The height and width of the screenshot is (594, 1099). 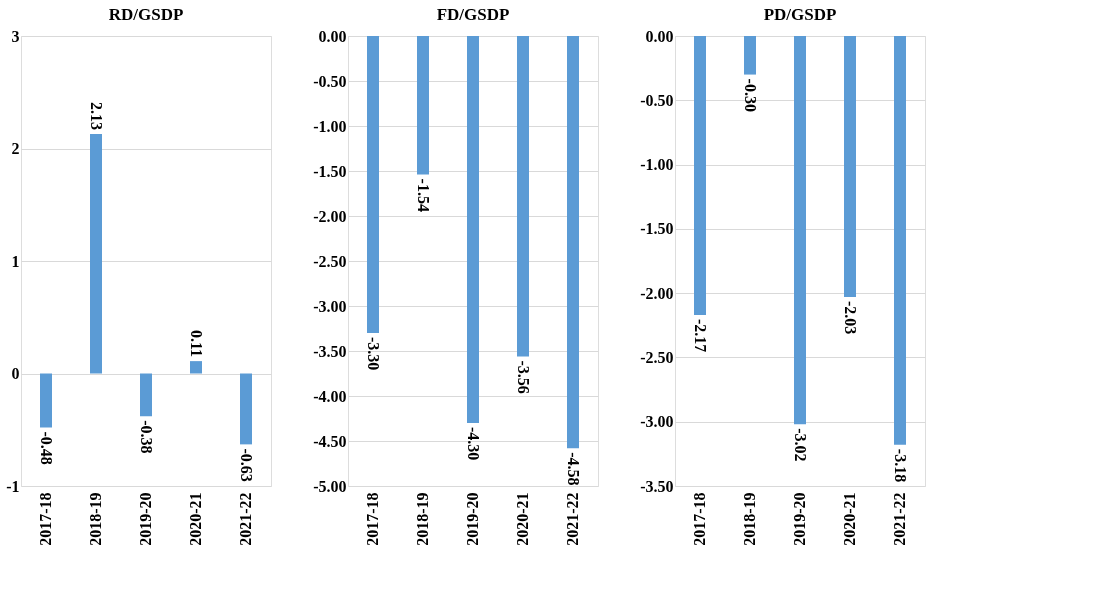 What do you see at coordinates (146, 14) in the screenshot?
I see `chart-title: RD/GSDP` at bounding box center [146, 14].